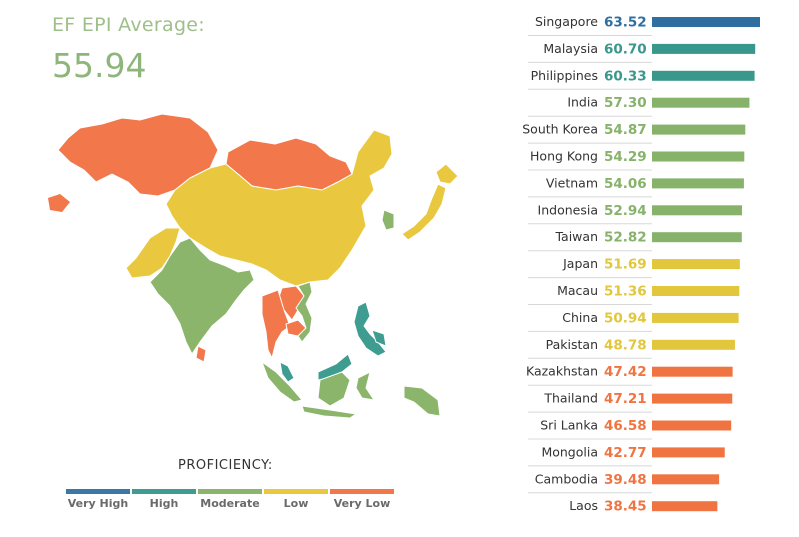  Describe the element at coordinates (379, 338) in the screenshot. I see `map-region-philippines-south` at that location.